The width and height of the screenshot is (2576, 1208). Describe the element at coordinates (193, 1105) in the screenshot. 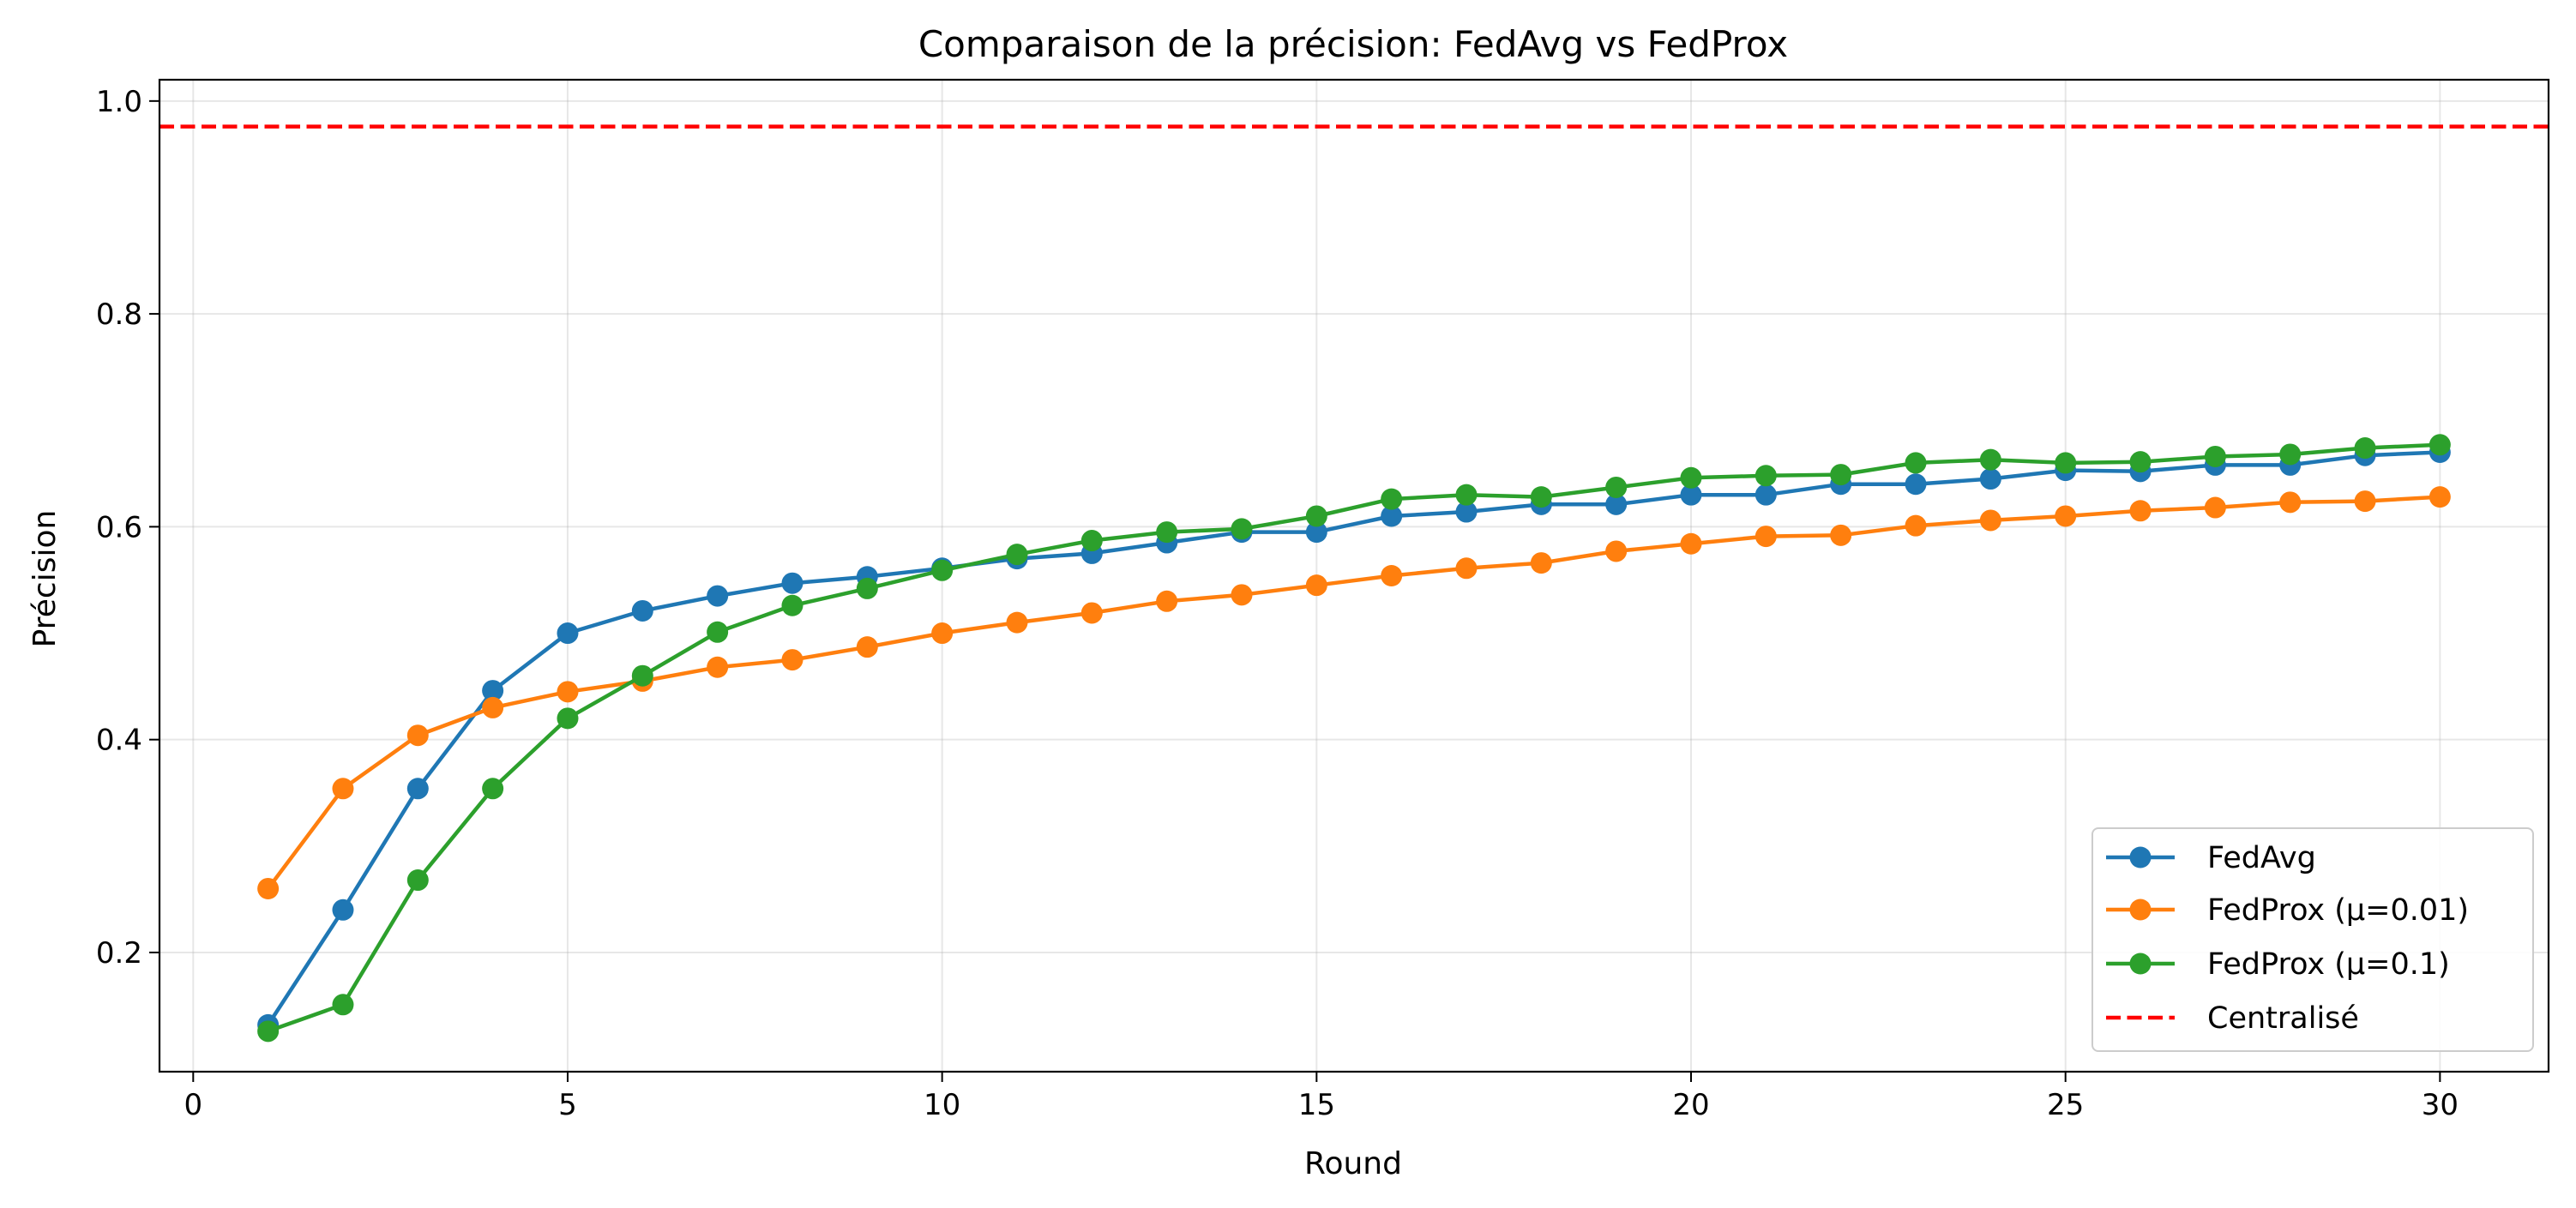

I see `x-tick-label: 0` at that location.